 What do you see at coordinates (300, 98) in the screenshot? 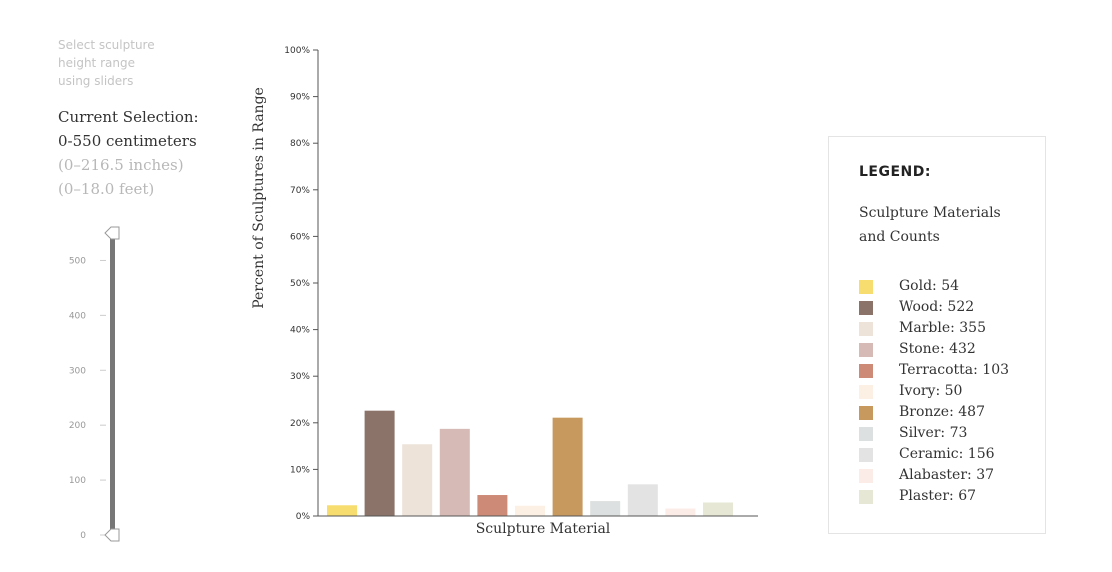
I see `y-tick-label: 90%` at bounding box center [300, 98].